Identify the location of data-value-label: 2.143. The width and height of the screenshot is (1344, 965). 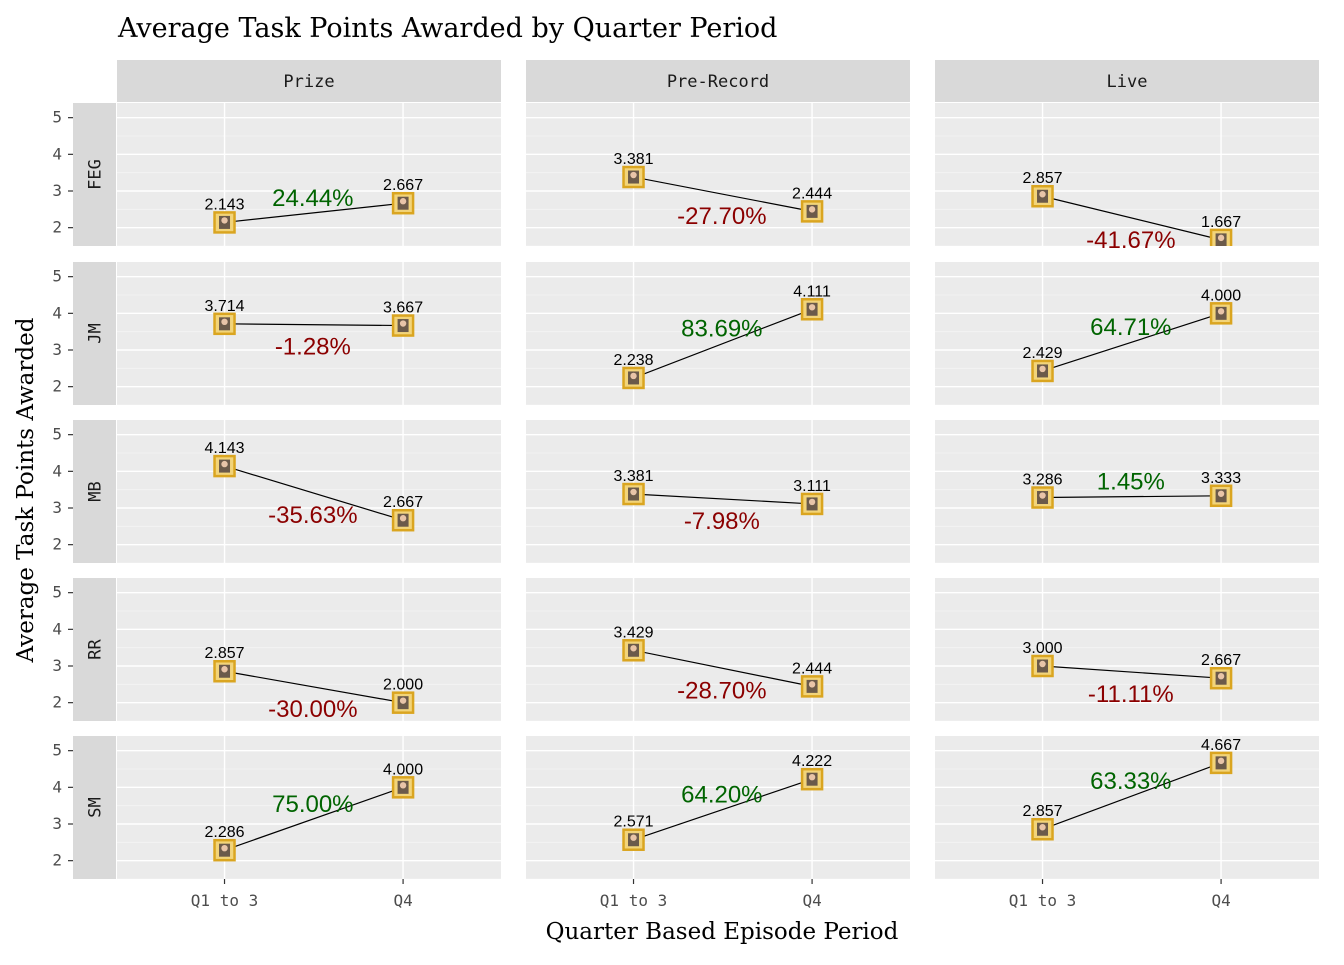
(224, 204).